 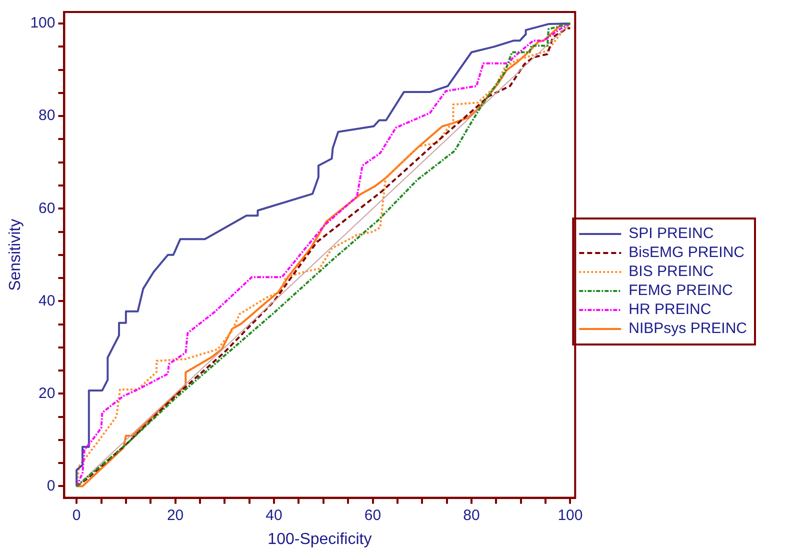 I want to click on legend-label: HR PREINC, so click(x=670, y=309).